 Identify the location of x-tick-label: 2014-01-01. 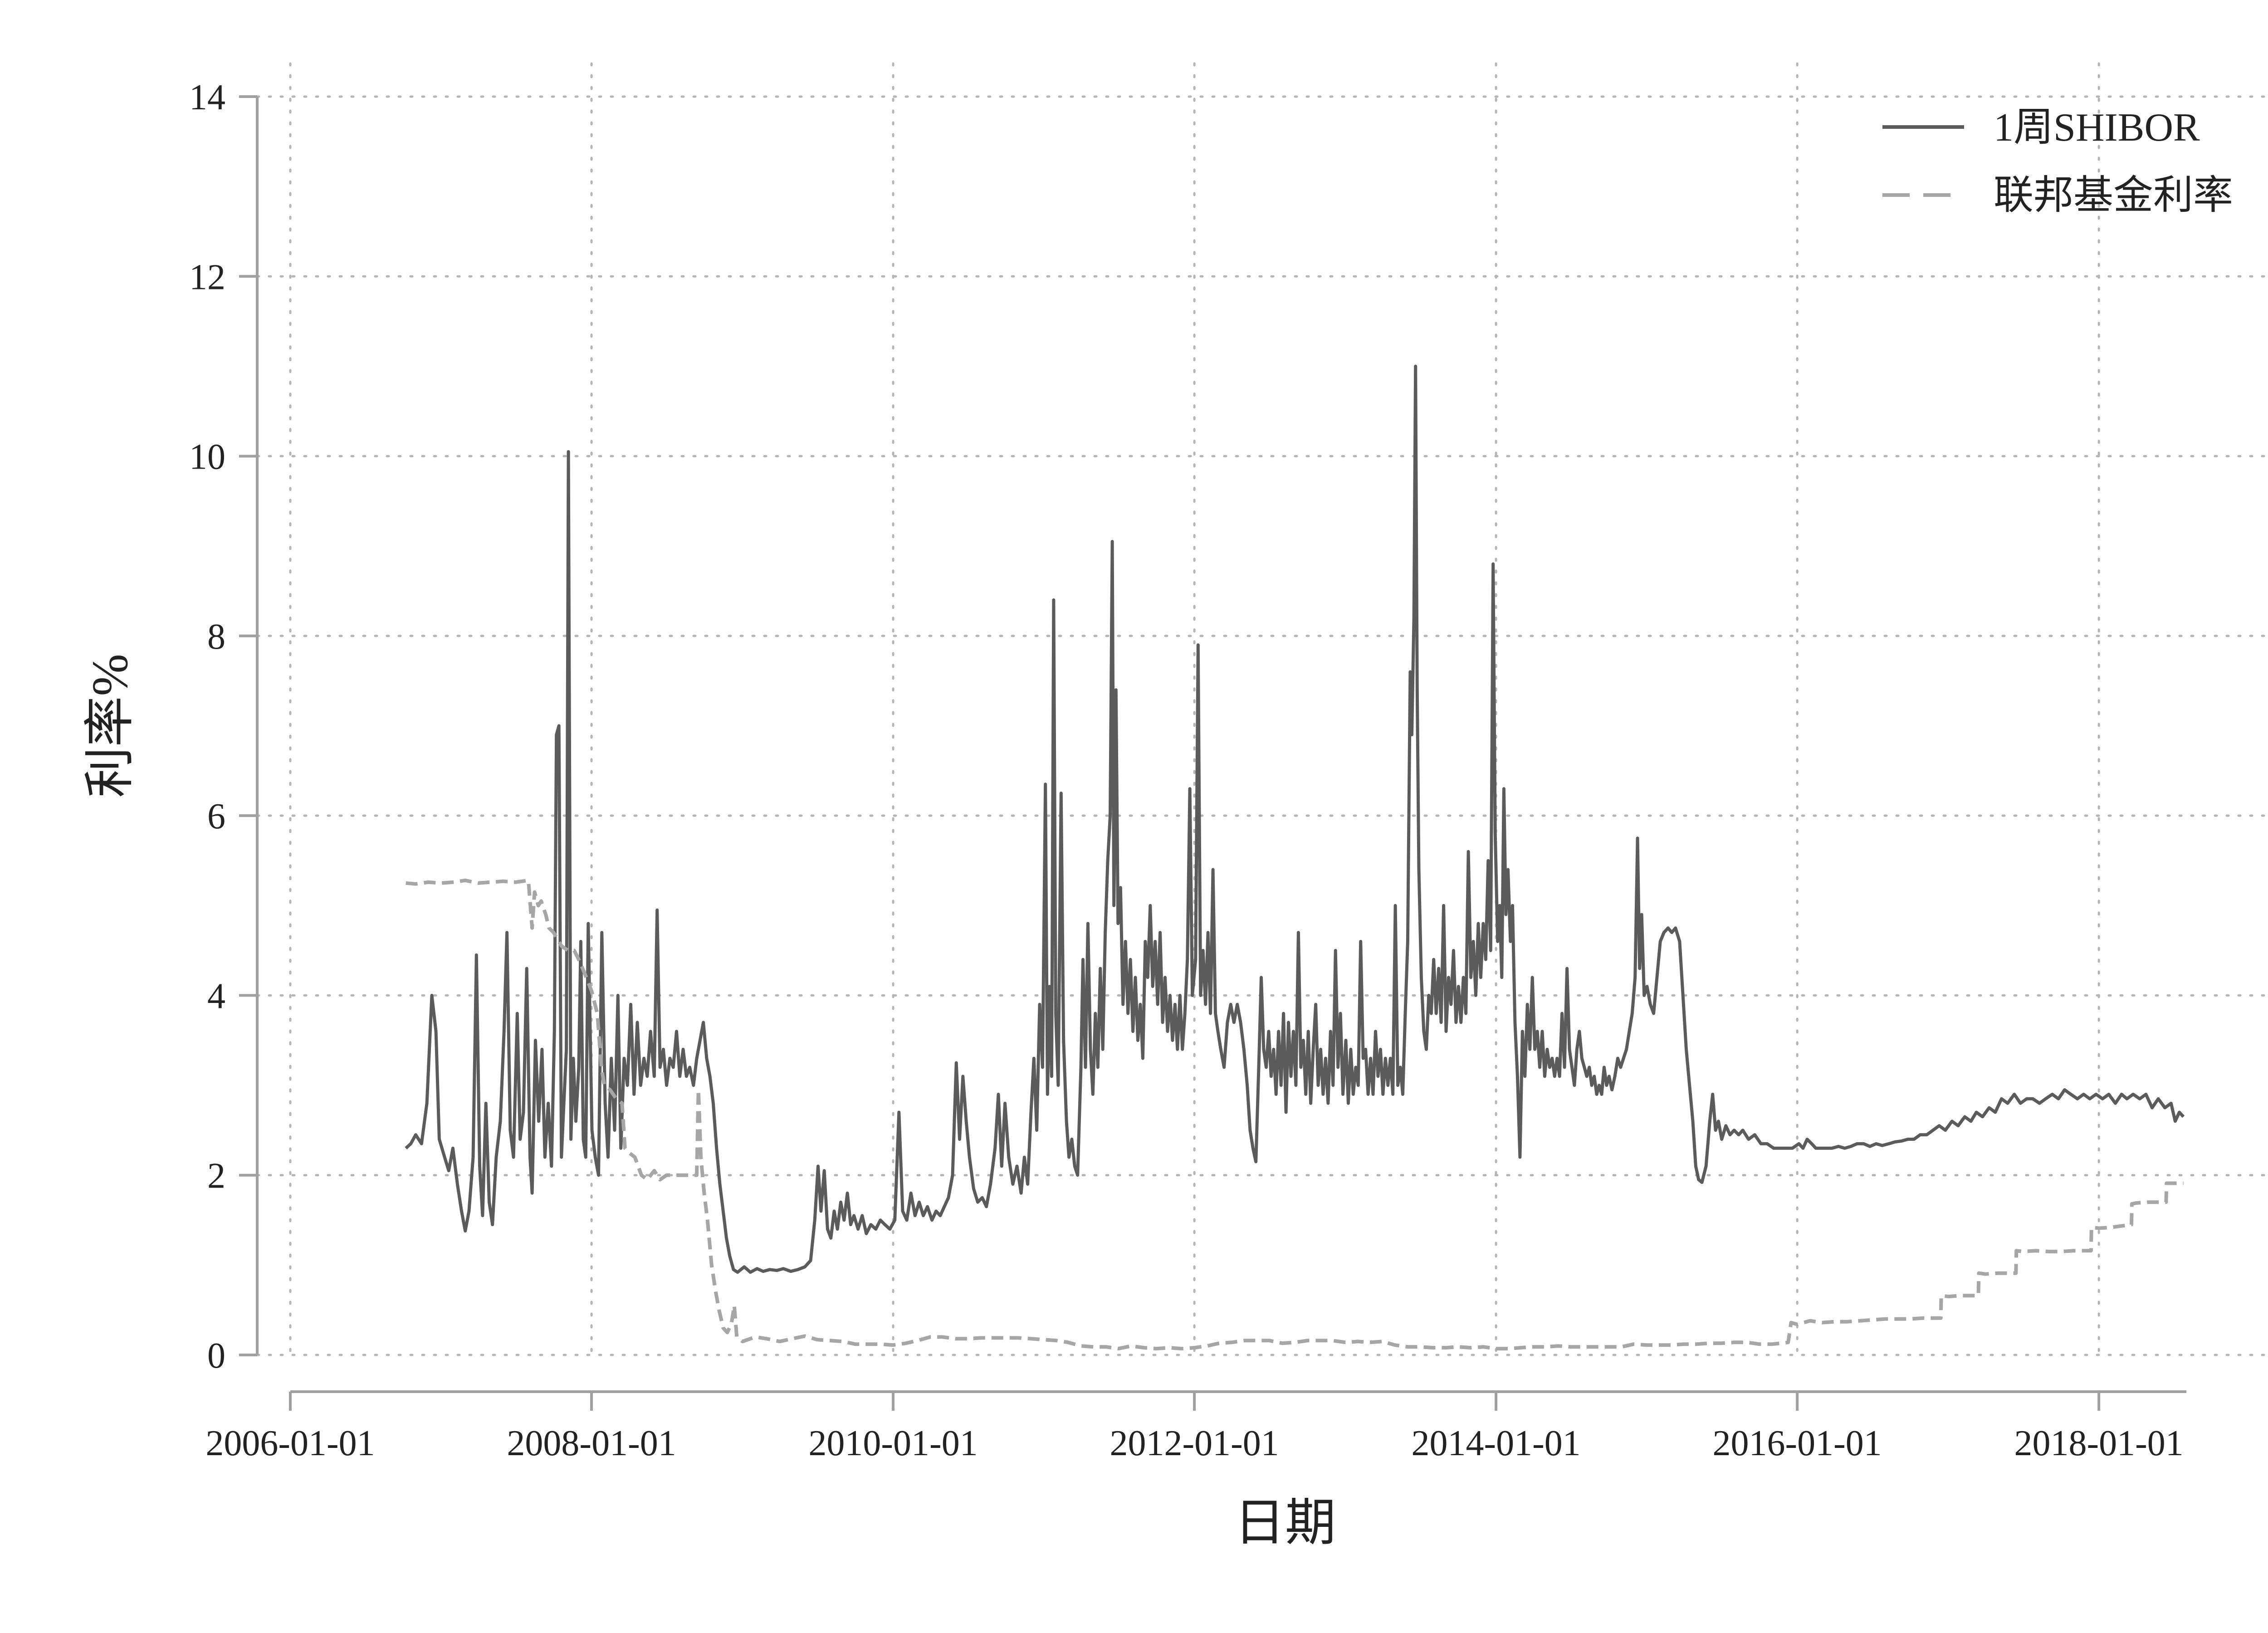
(1495, 1443).